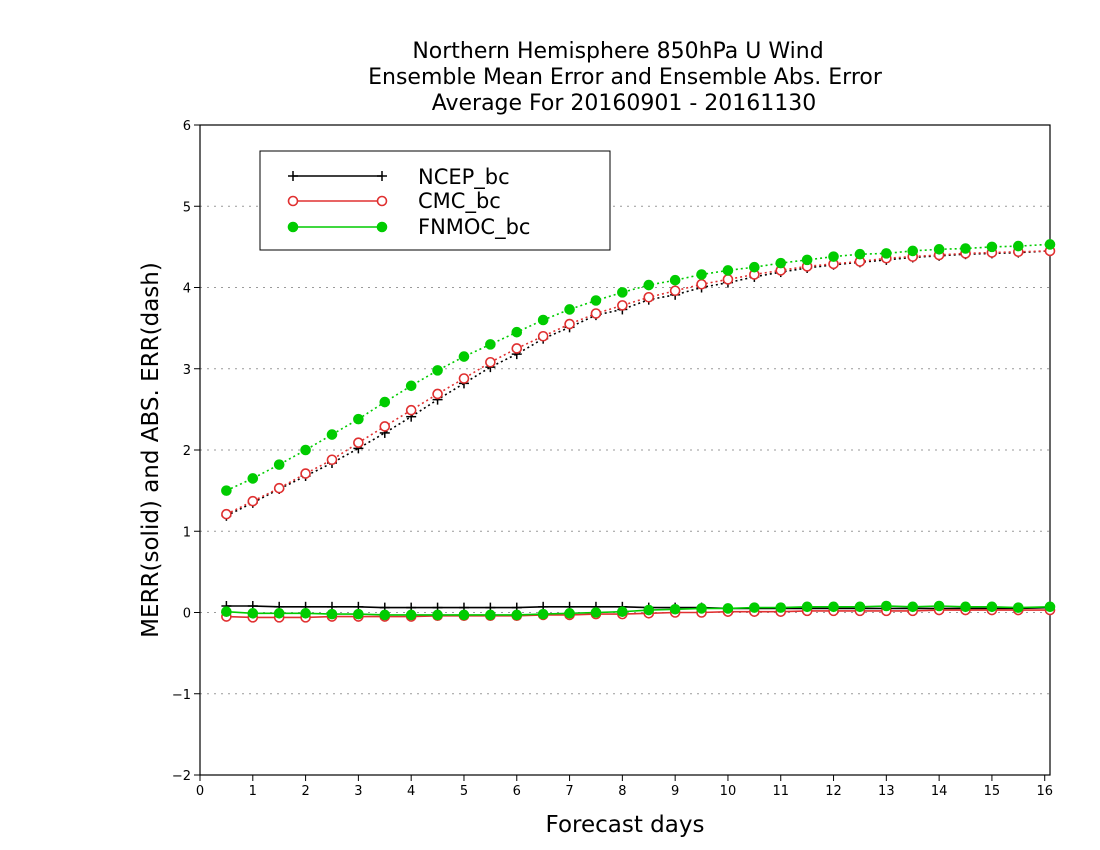 This screenshot has height=850, width=1100. What do you see at coordinates (151, 450) in the screenshot?
I see `y-axis-label: MERR(solid) and ABS. ERR(dash)` at bounding box center [151, 450].